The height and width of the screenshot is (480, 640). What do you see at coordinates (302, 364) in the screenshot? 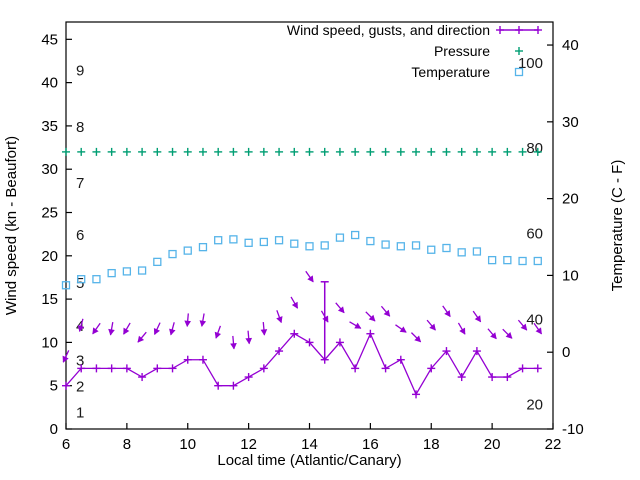
I see `series-wind` at bounding box center [302, 364].